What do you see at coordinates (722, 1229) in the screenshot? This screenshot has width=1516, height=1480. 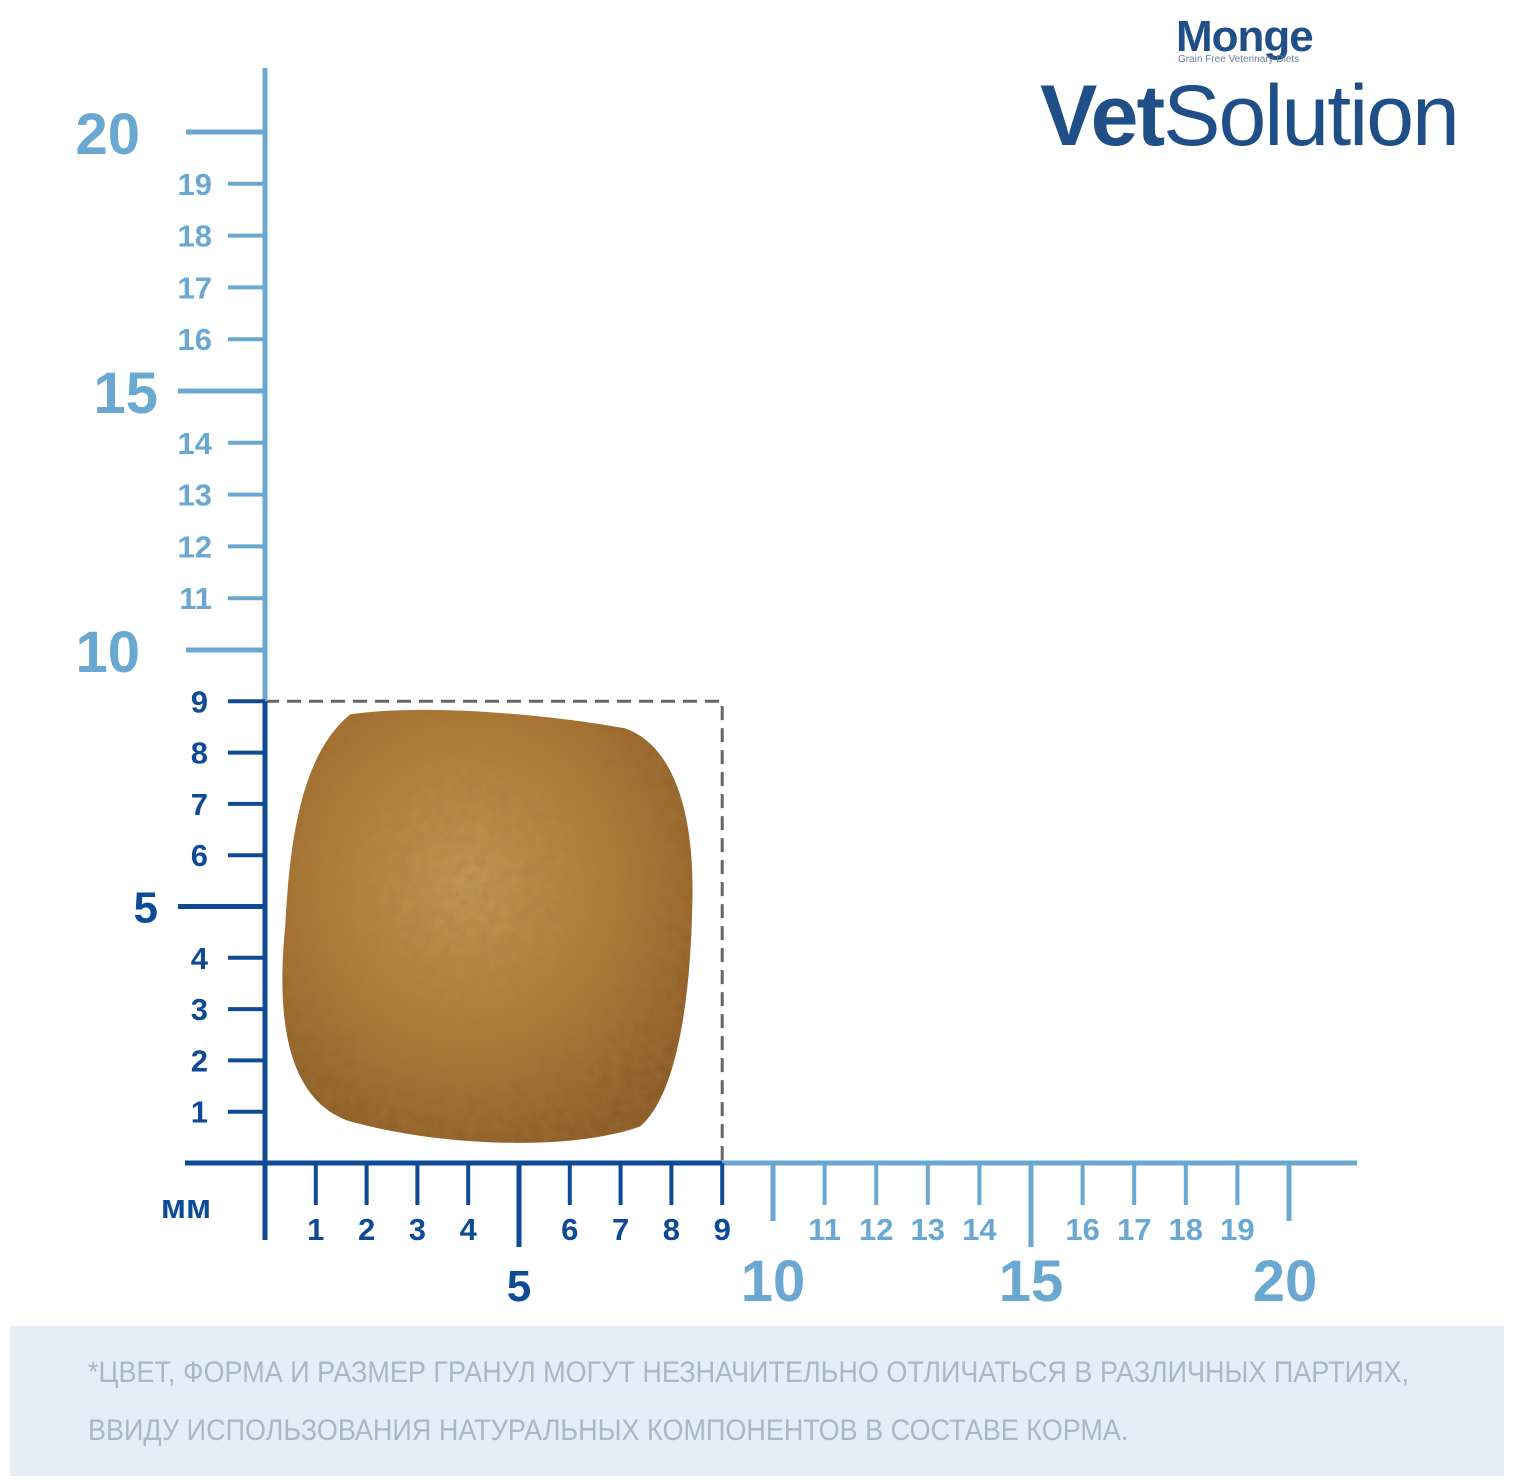 I see `x-label-9: 9` at bounding box center [722, 1229].